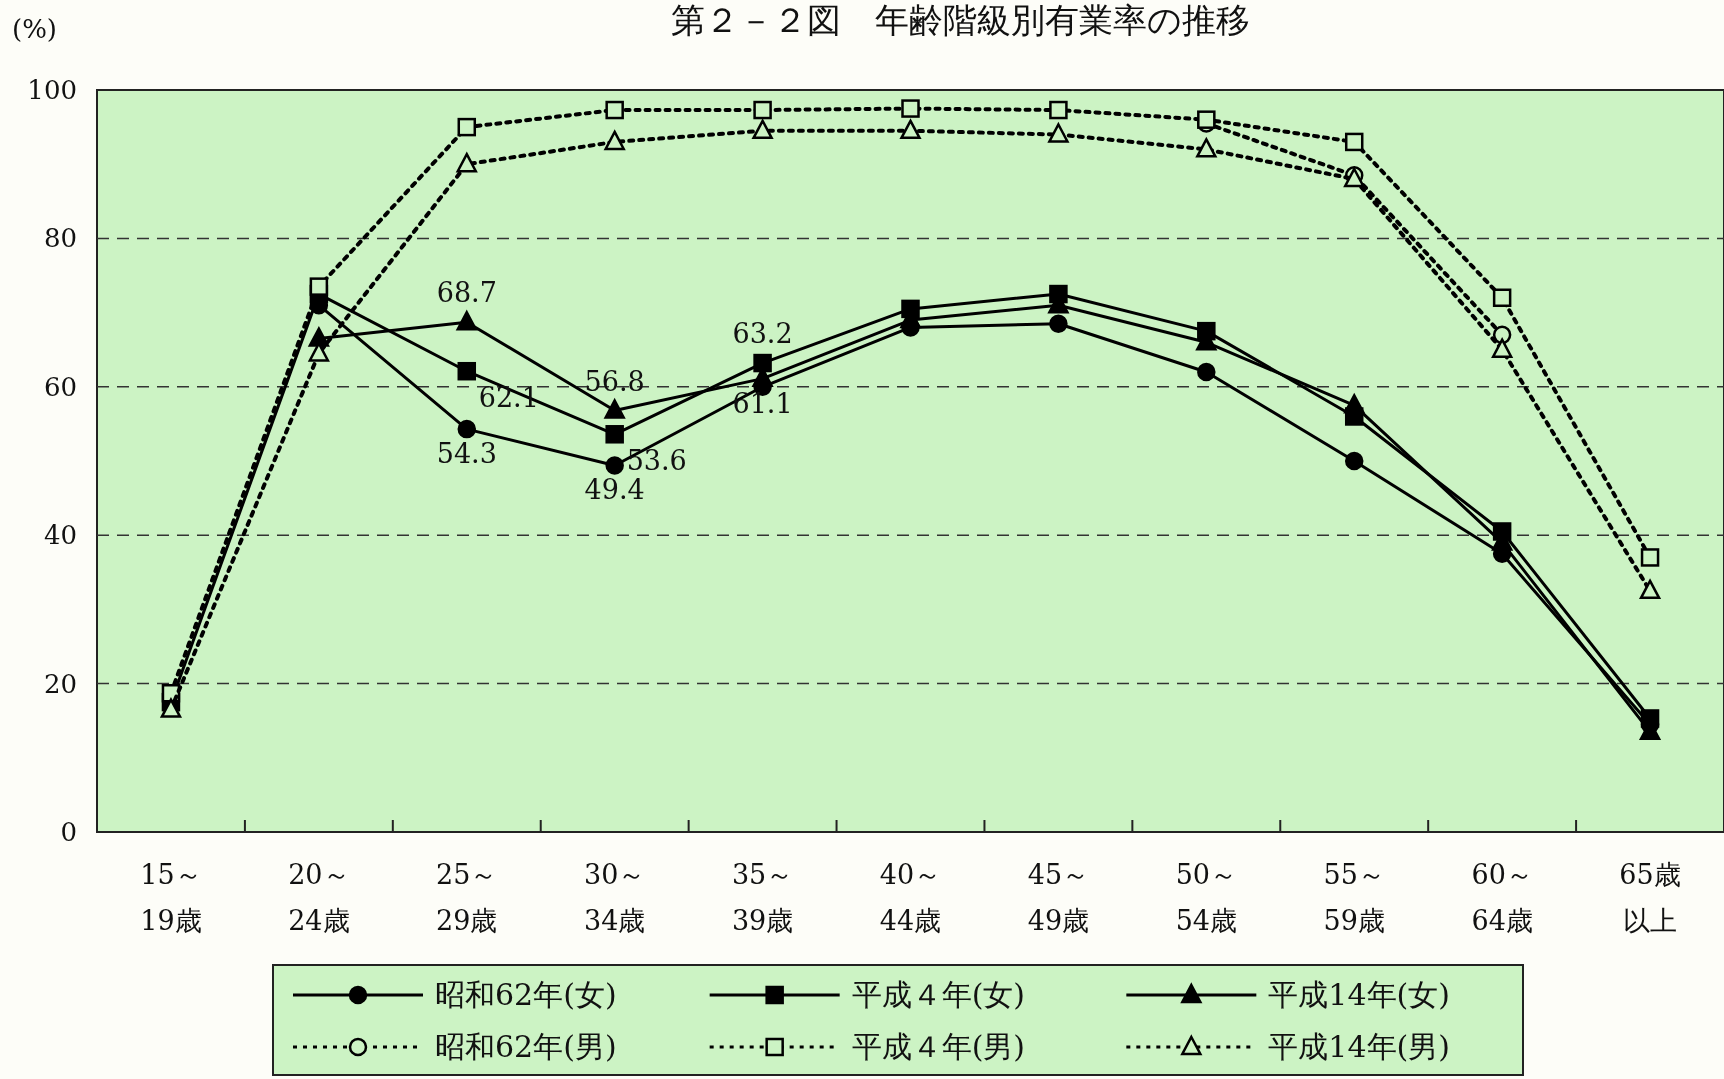  What do you see at coordinates (910, 897) in the screenshot?
I see `x-tick-label: 40～44歳` at bounding box center [910, 897].